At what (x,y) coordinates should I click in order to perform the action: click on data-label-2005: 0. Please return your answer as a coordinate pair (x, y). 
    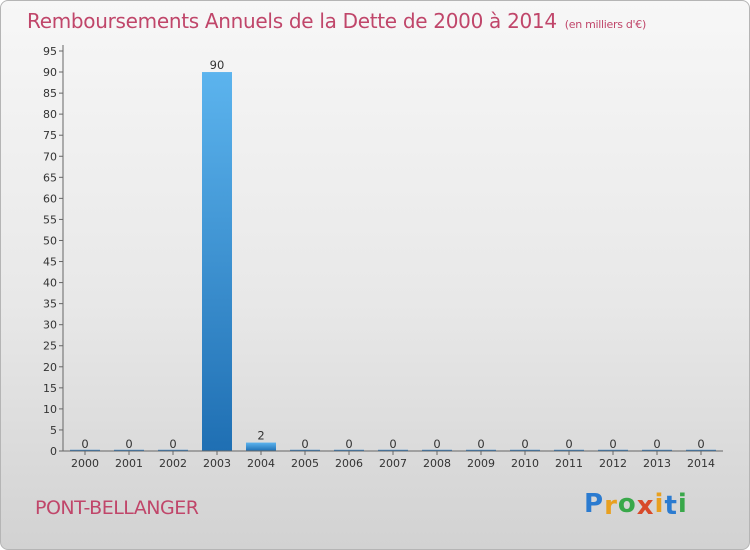
    Looking at the image, I should click on (304, 444).